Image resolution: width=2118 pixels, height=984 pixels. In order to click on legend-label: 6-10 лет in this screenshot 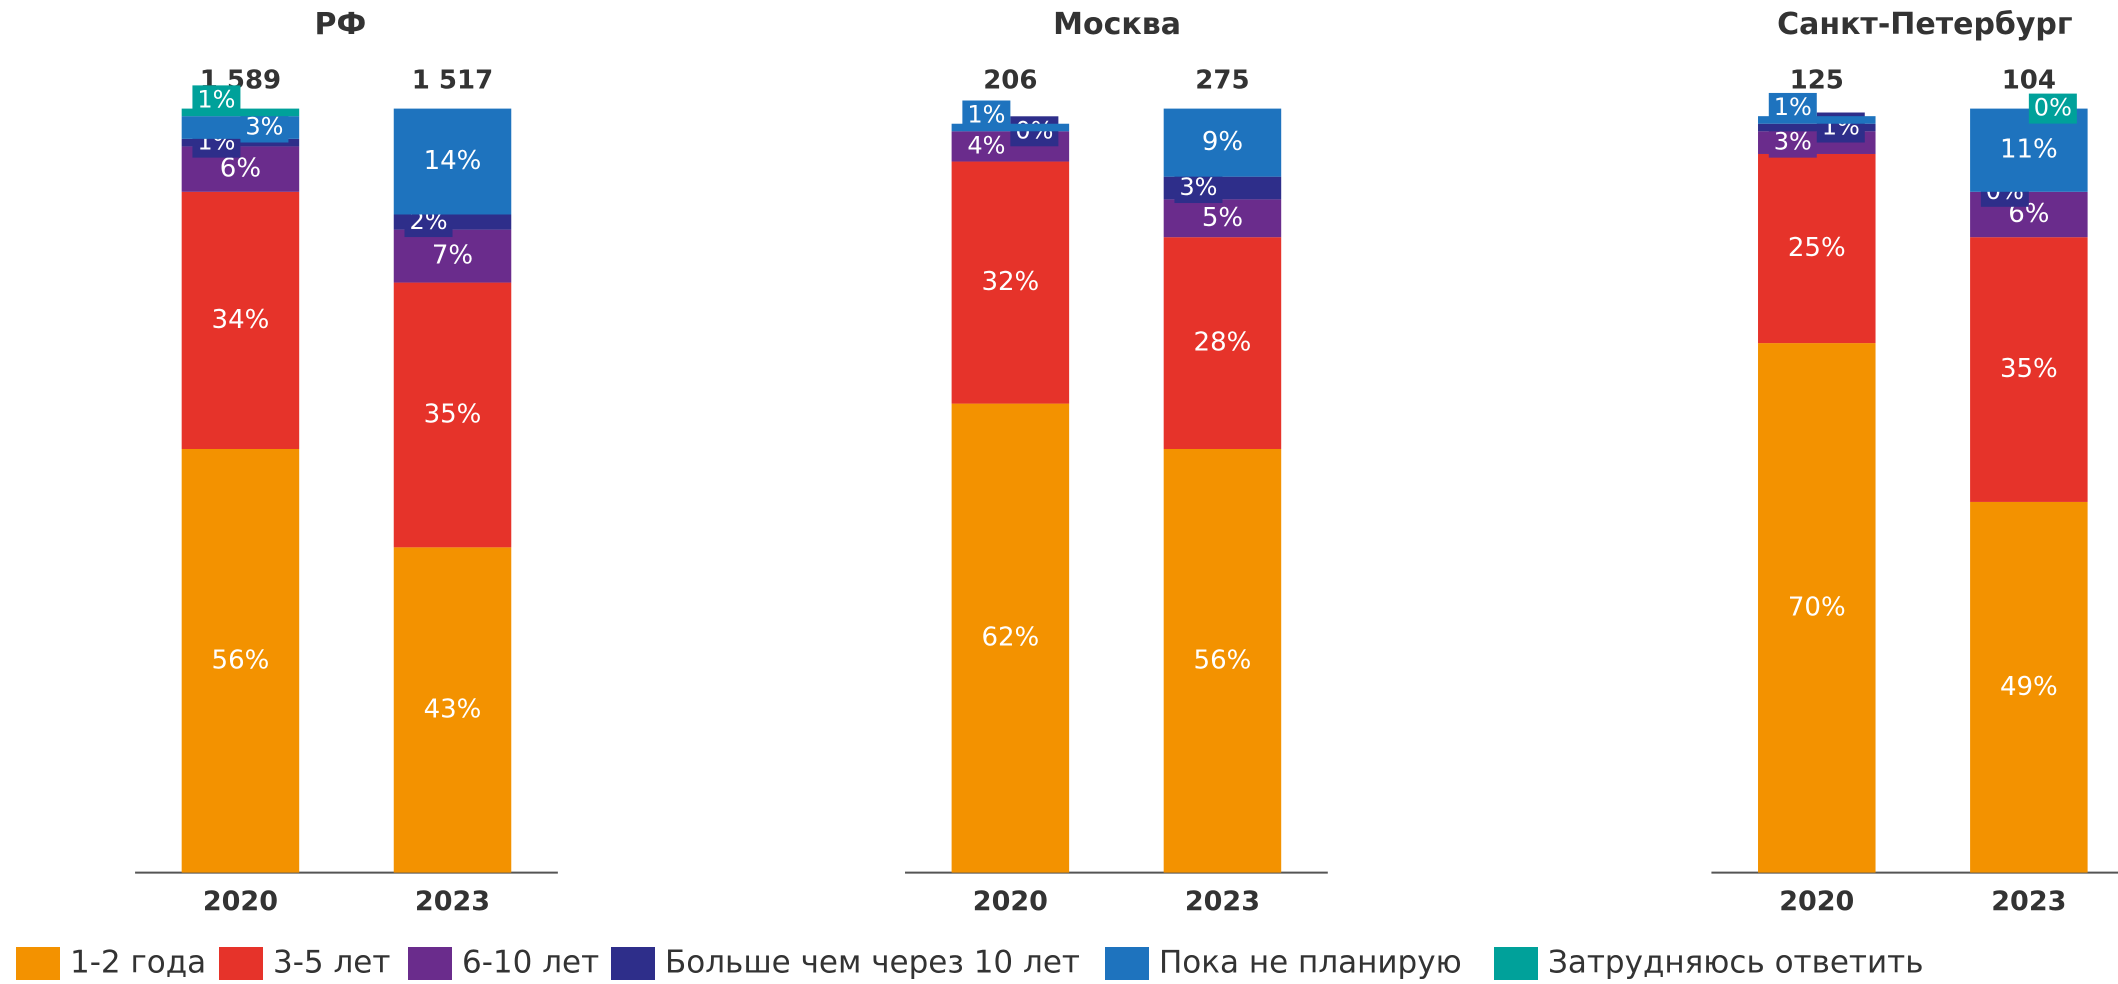, I will do `click(530, 963)`.